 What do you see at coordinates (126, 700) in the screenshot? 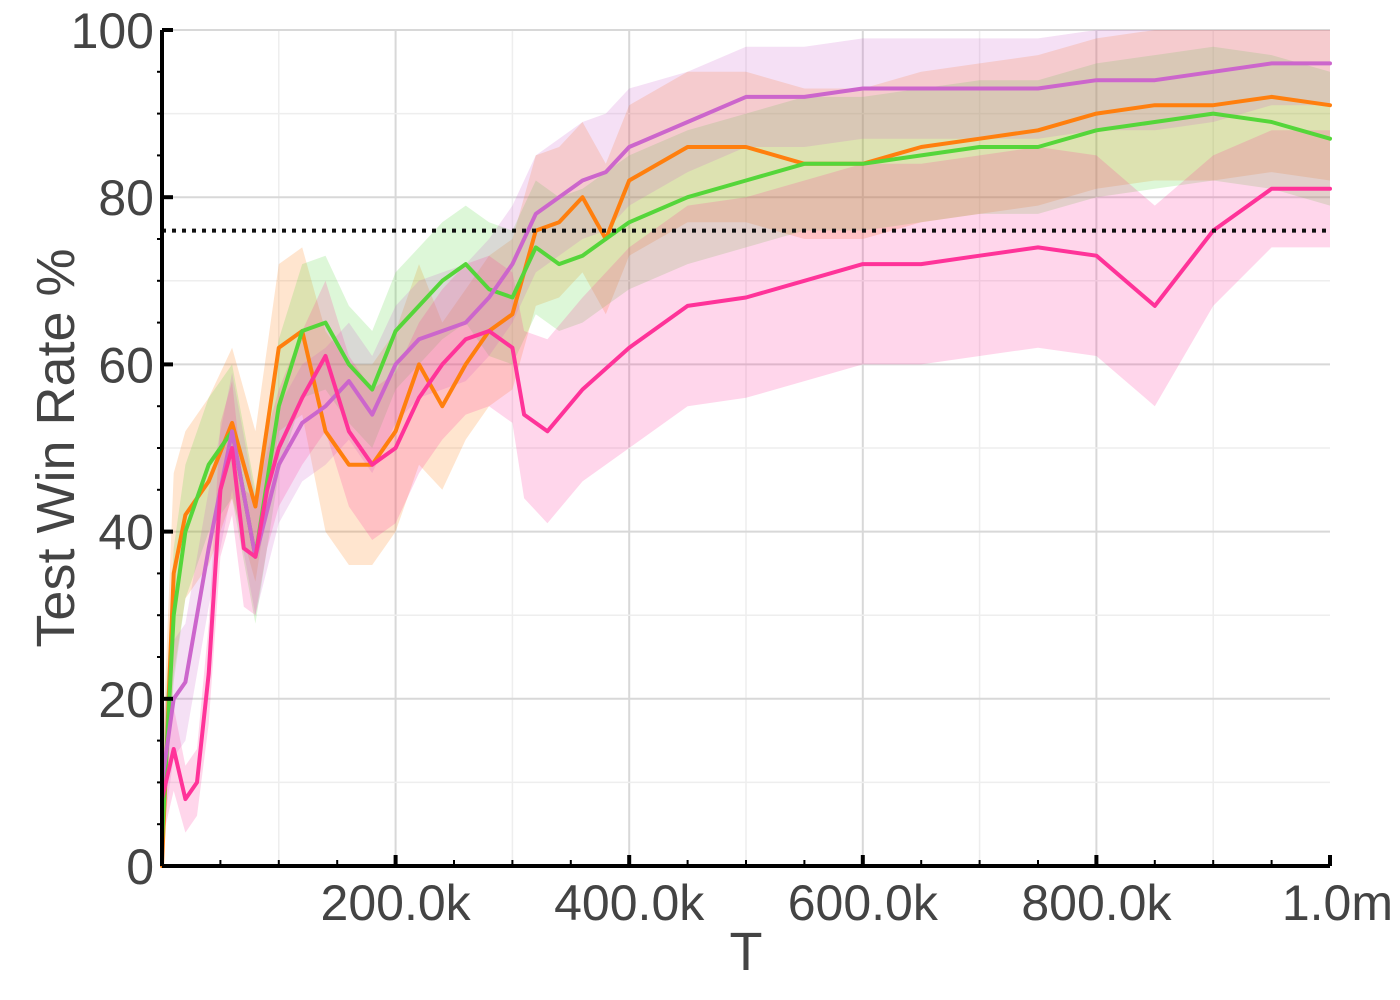
I see `y-tick-label: 20` at bounding box center [126, 700].